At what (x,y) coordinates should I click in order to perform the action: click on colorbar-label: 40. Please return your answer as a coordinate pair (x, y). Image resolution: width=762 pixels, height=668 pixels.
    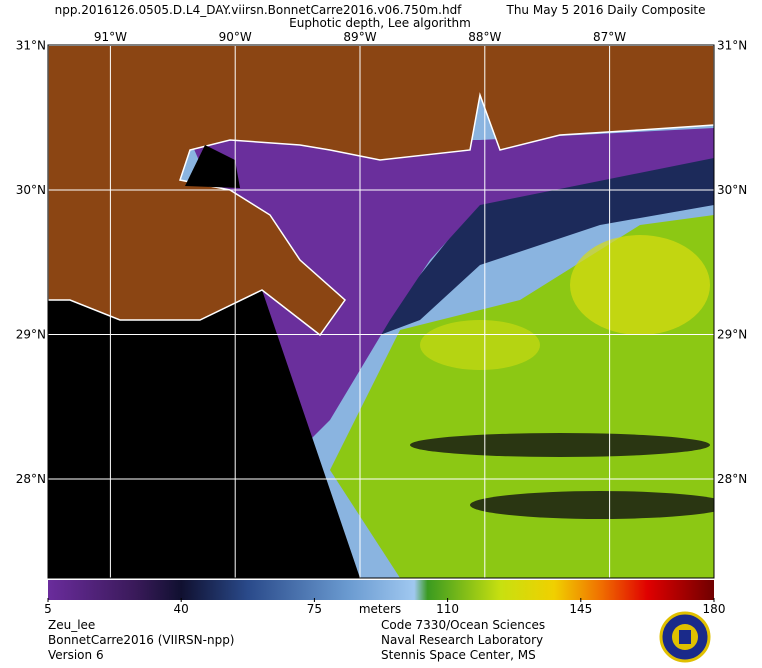
    Looking at the image, I should click on (181, 609).